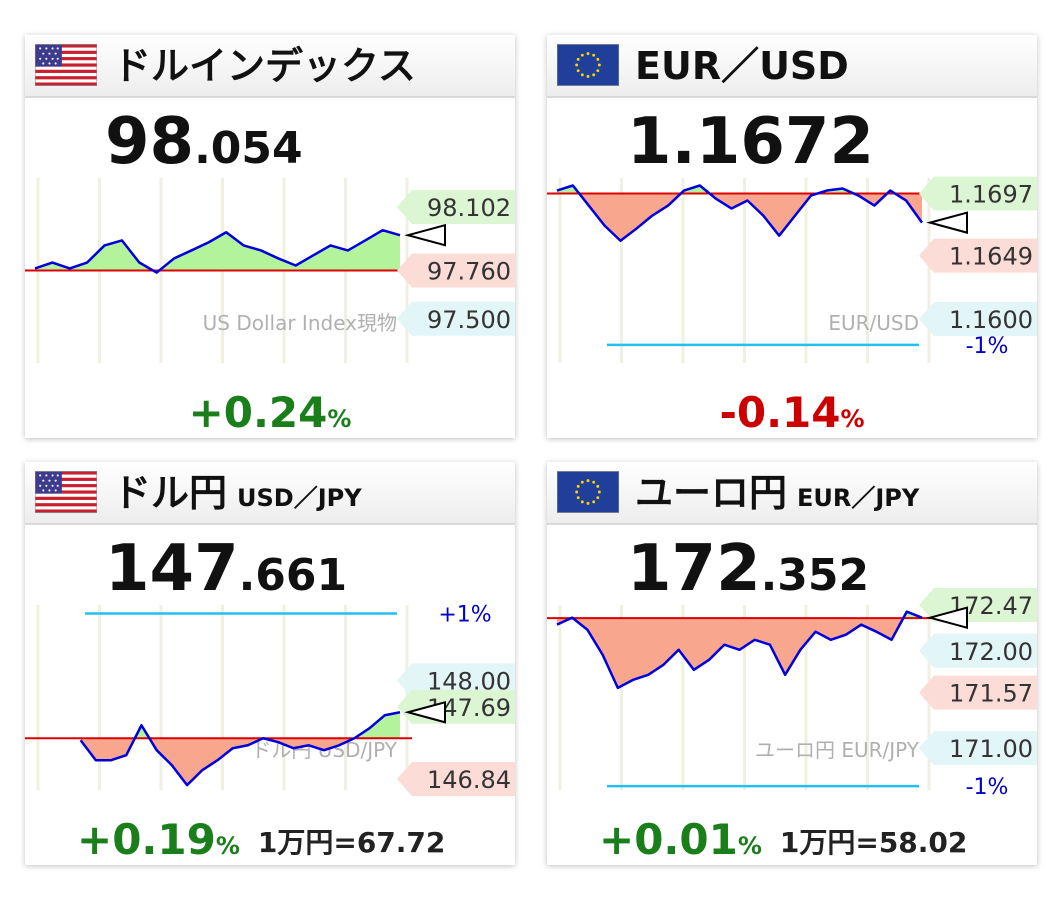 The image size is (1053, 901). I want to click on price-main: 147, so click(172, 569).